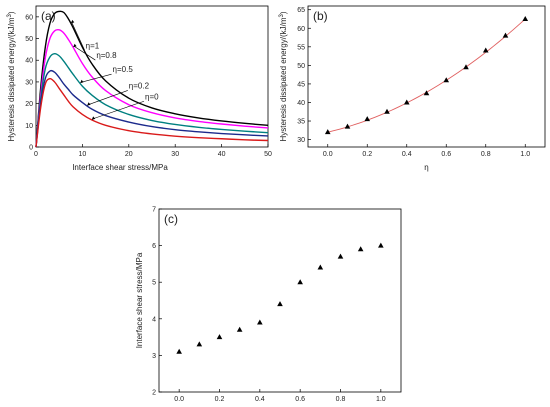 This screenshot has height=407, width=550. I want to click on y-tick-label: 7, so click(154, 210).